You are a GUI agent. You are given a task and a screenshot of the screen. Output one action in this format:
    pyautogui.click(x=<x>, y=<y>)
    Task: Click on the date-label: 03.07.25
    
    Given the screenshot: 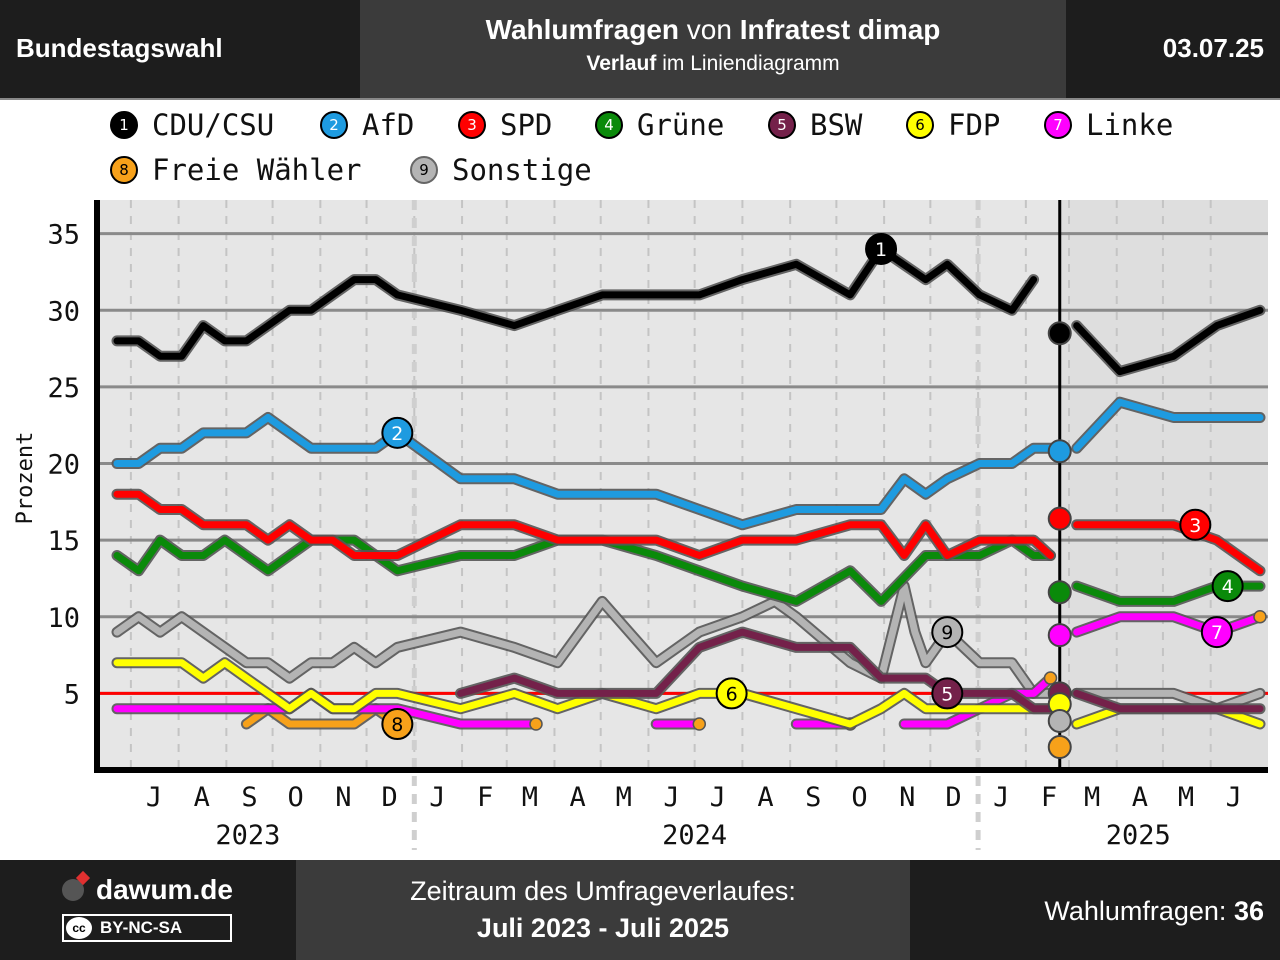 What is the action you would take?
    pyautogui.click(x=1213, y=48)
    